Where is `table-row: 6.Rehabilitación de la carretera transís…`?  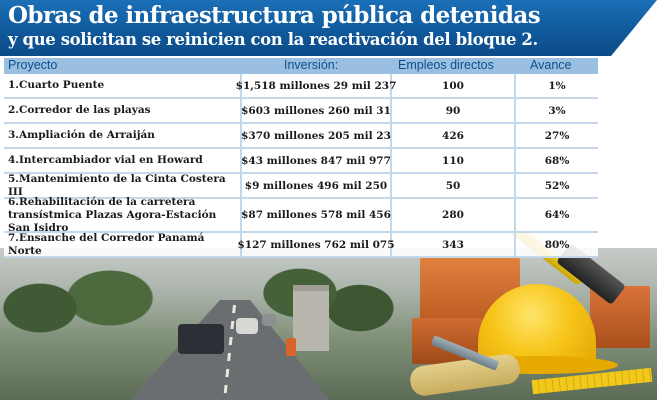
table-row: 6.Rehabilitación de la carretera transís… is located at coordinates (301, 214).